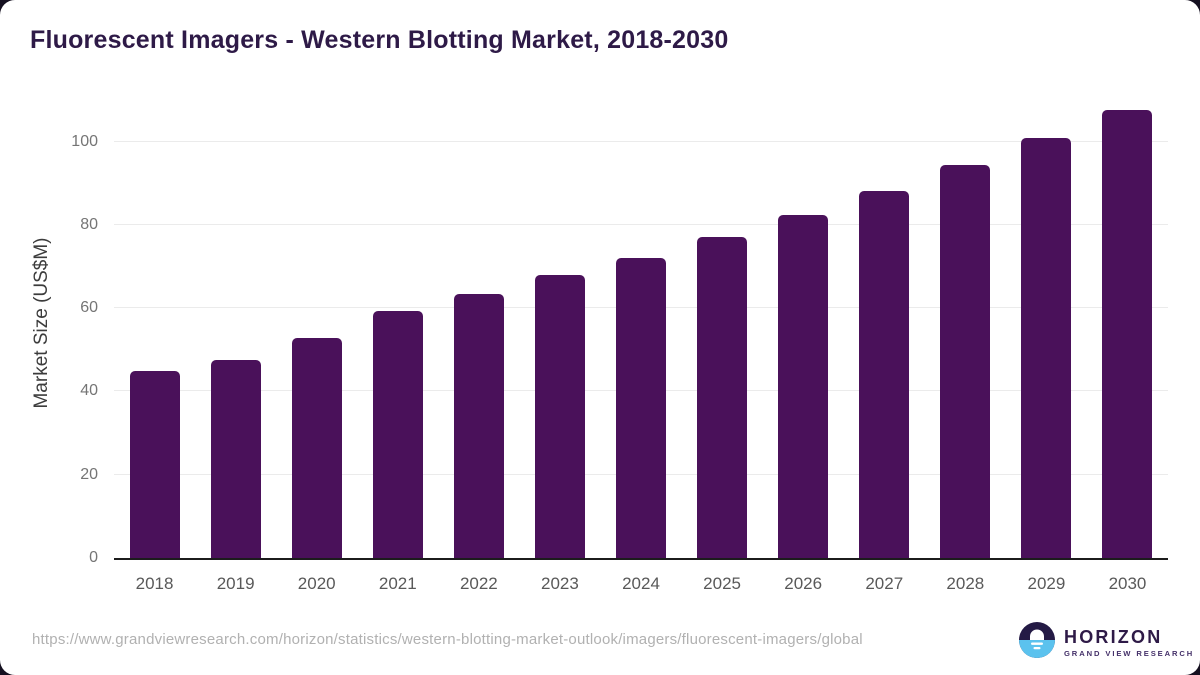 This screenshot has width=1200, height=675. Describe the element at coordinates (397, 434) in the screenshot. I see `bar-2021` at that location.